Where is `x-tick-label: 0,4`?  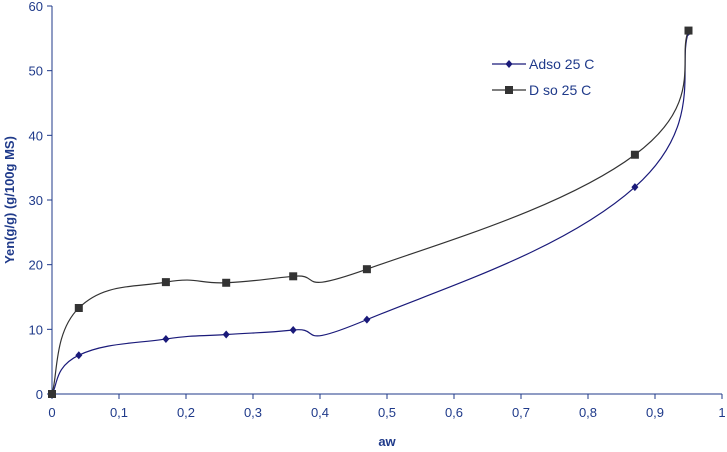
x-tick-label: 0,4 is located at coordinates (320, 412).